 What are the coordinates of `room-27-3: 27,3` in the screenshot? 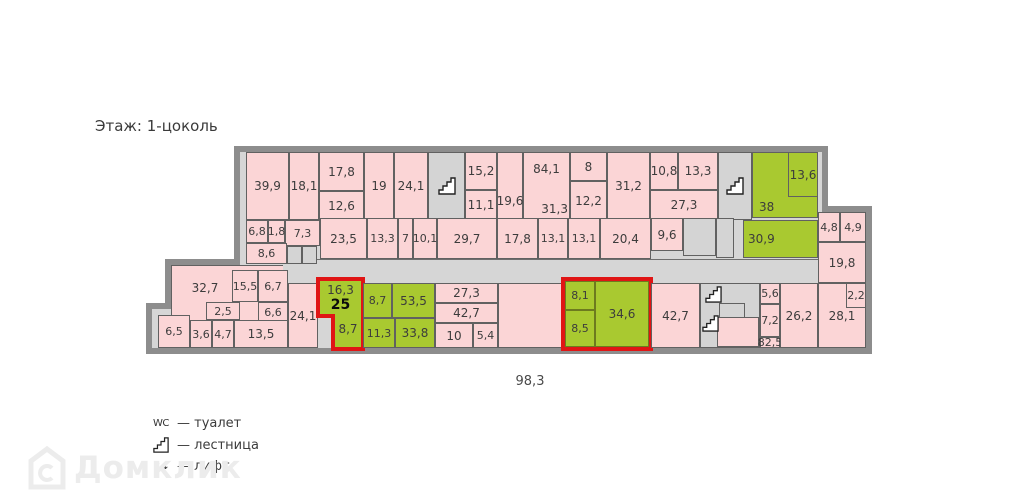 It's located at (684, 205).